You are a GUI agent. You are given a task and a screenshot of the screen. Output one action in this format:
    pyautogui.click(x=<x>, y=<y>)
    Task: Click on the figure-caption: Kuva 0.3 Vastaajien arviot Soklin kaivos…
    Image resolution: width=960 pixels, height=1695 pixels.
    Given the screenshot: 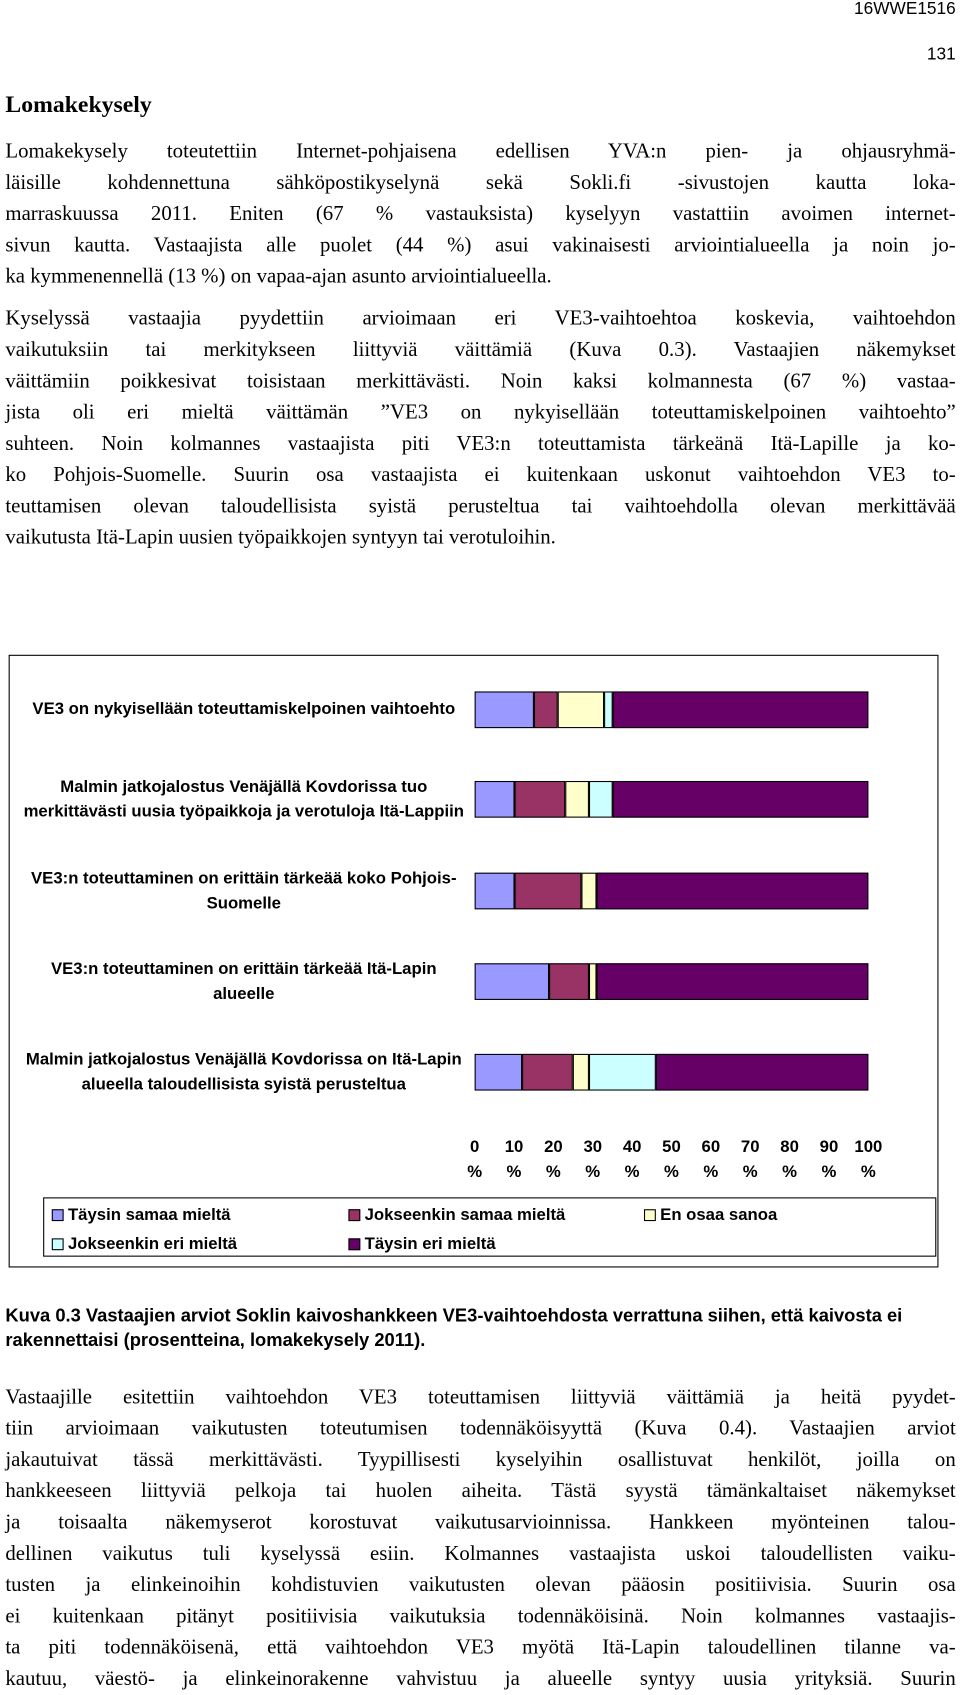 What is the action you would take?
    pyautogui.click(x=454, y=1328)
    